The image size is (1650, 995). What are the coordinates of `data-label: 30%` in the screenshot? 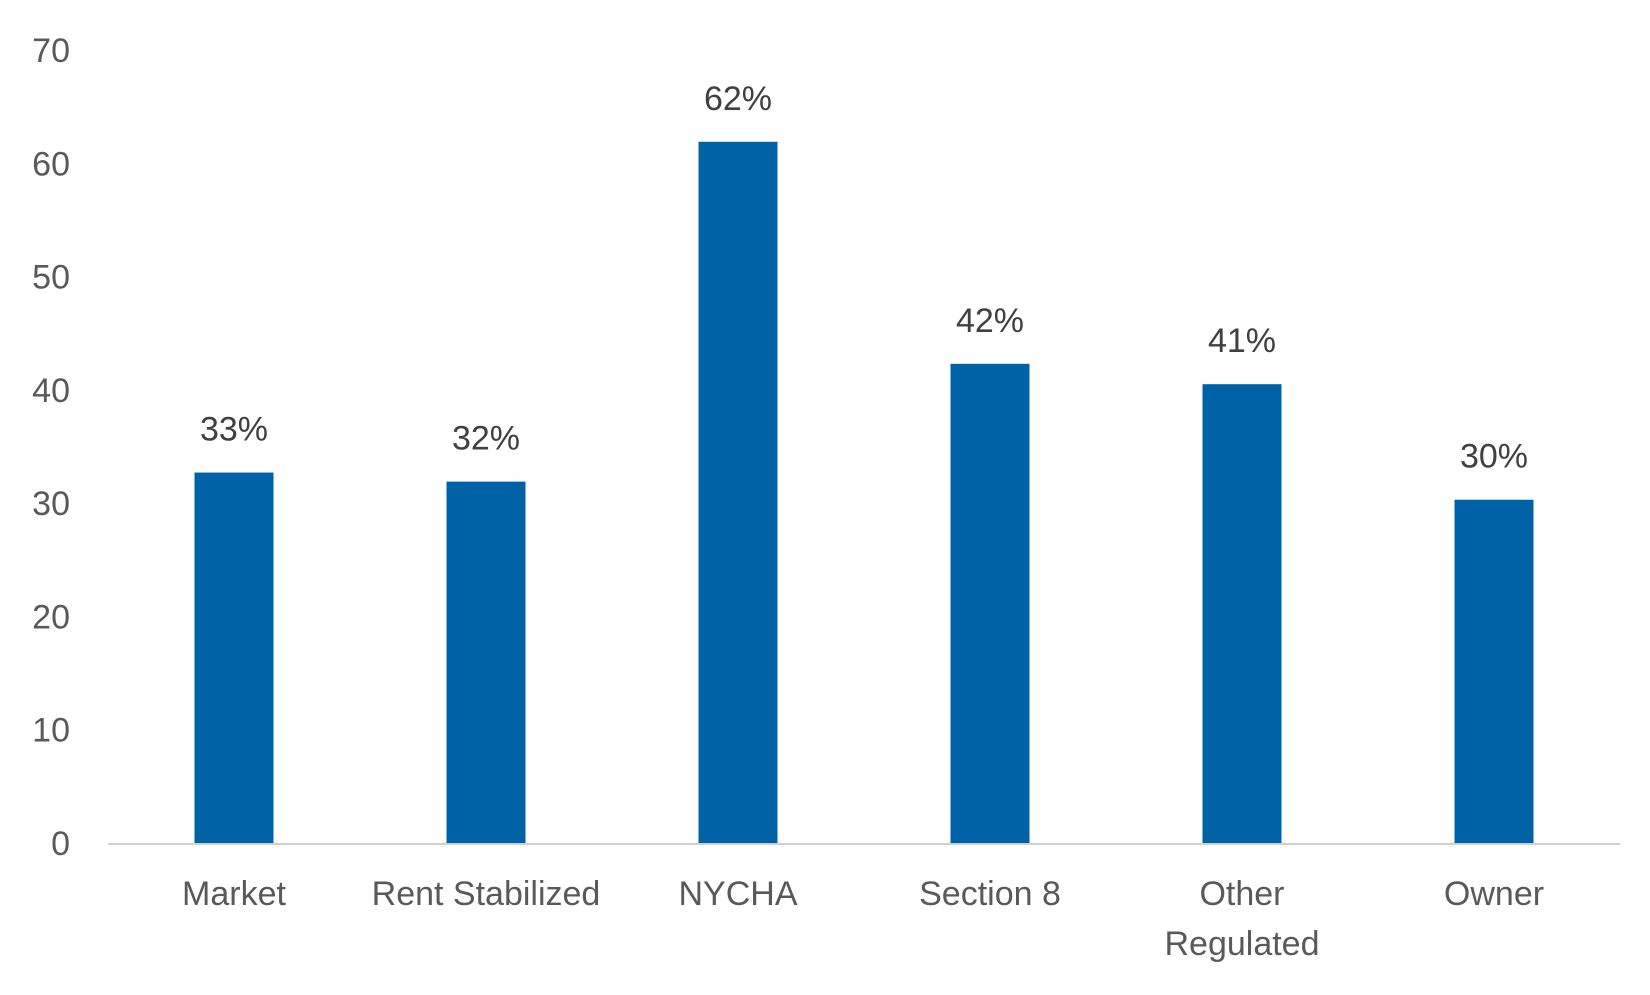 It's located at (1494, 457).